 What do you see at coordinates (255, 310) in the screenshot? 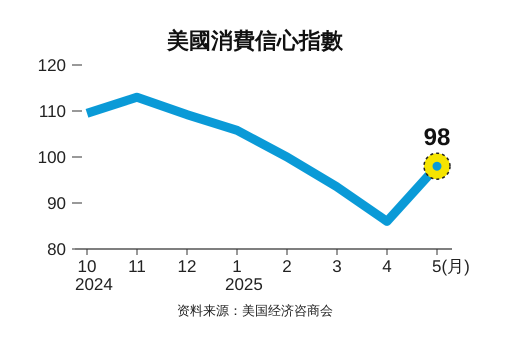
I see `text: 资料来源：美国经济咨商会` at bounding box center [255, 310].